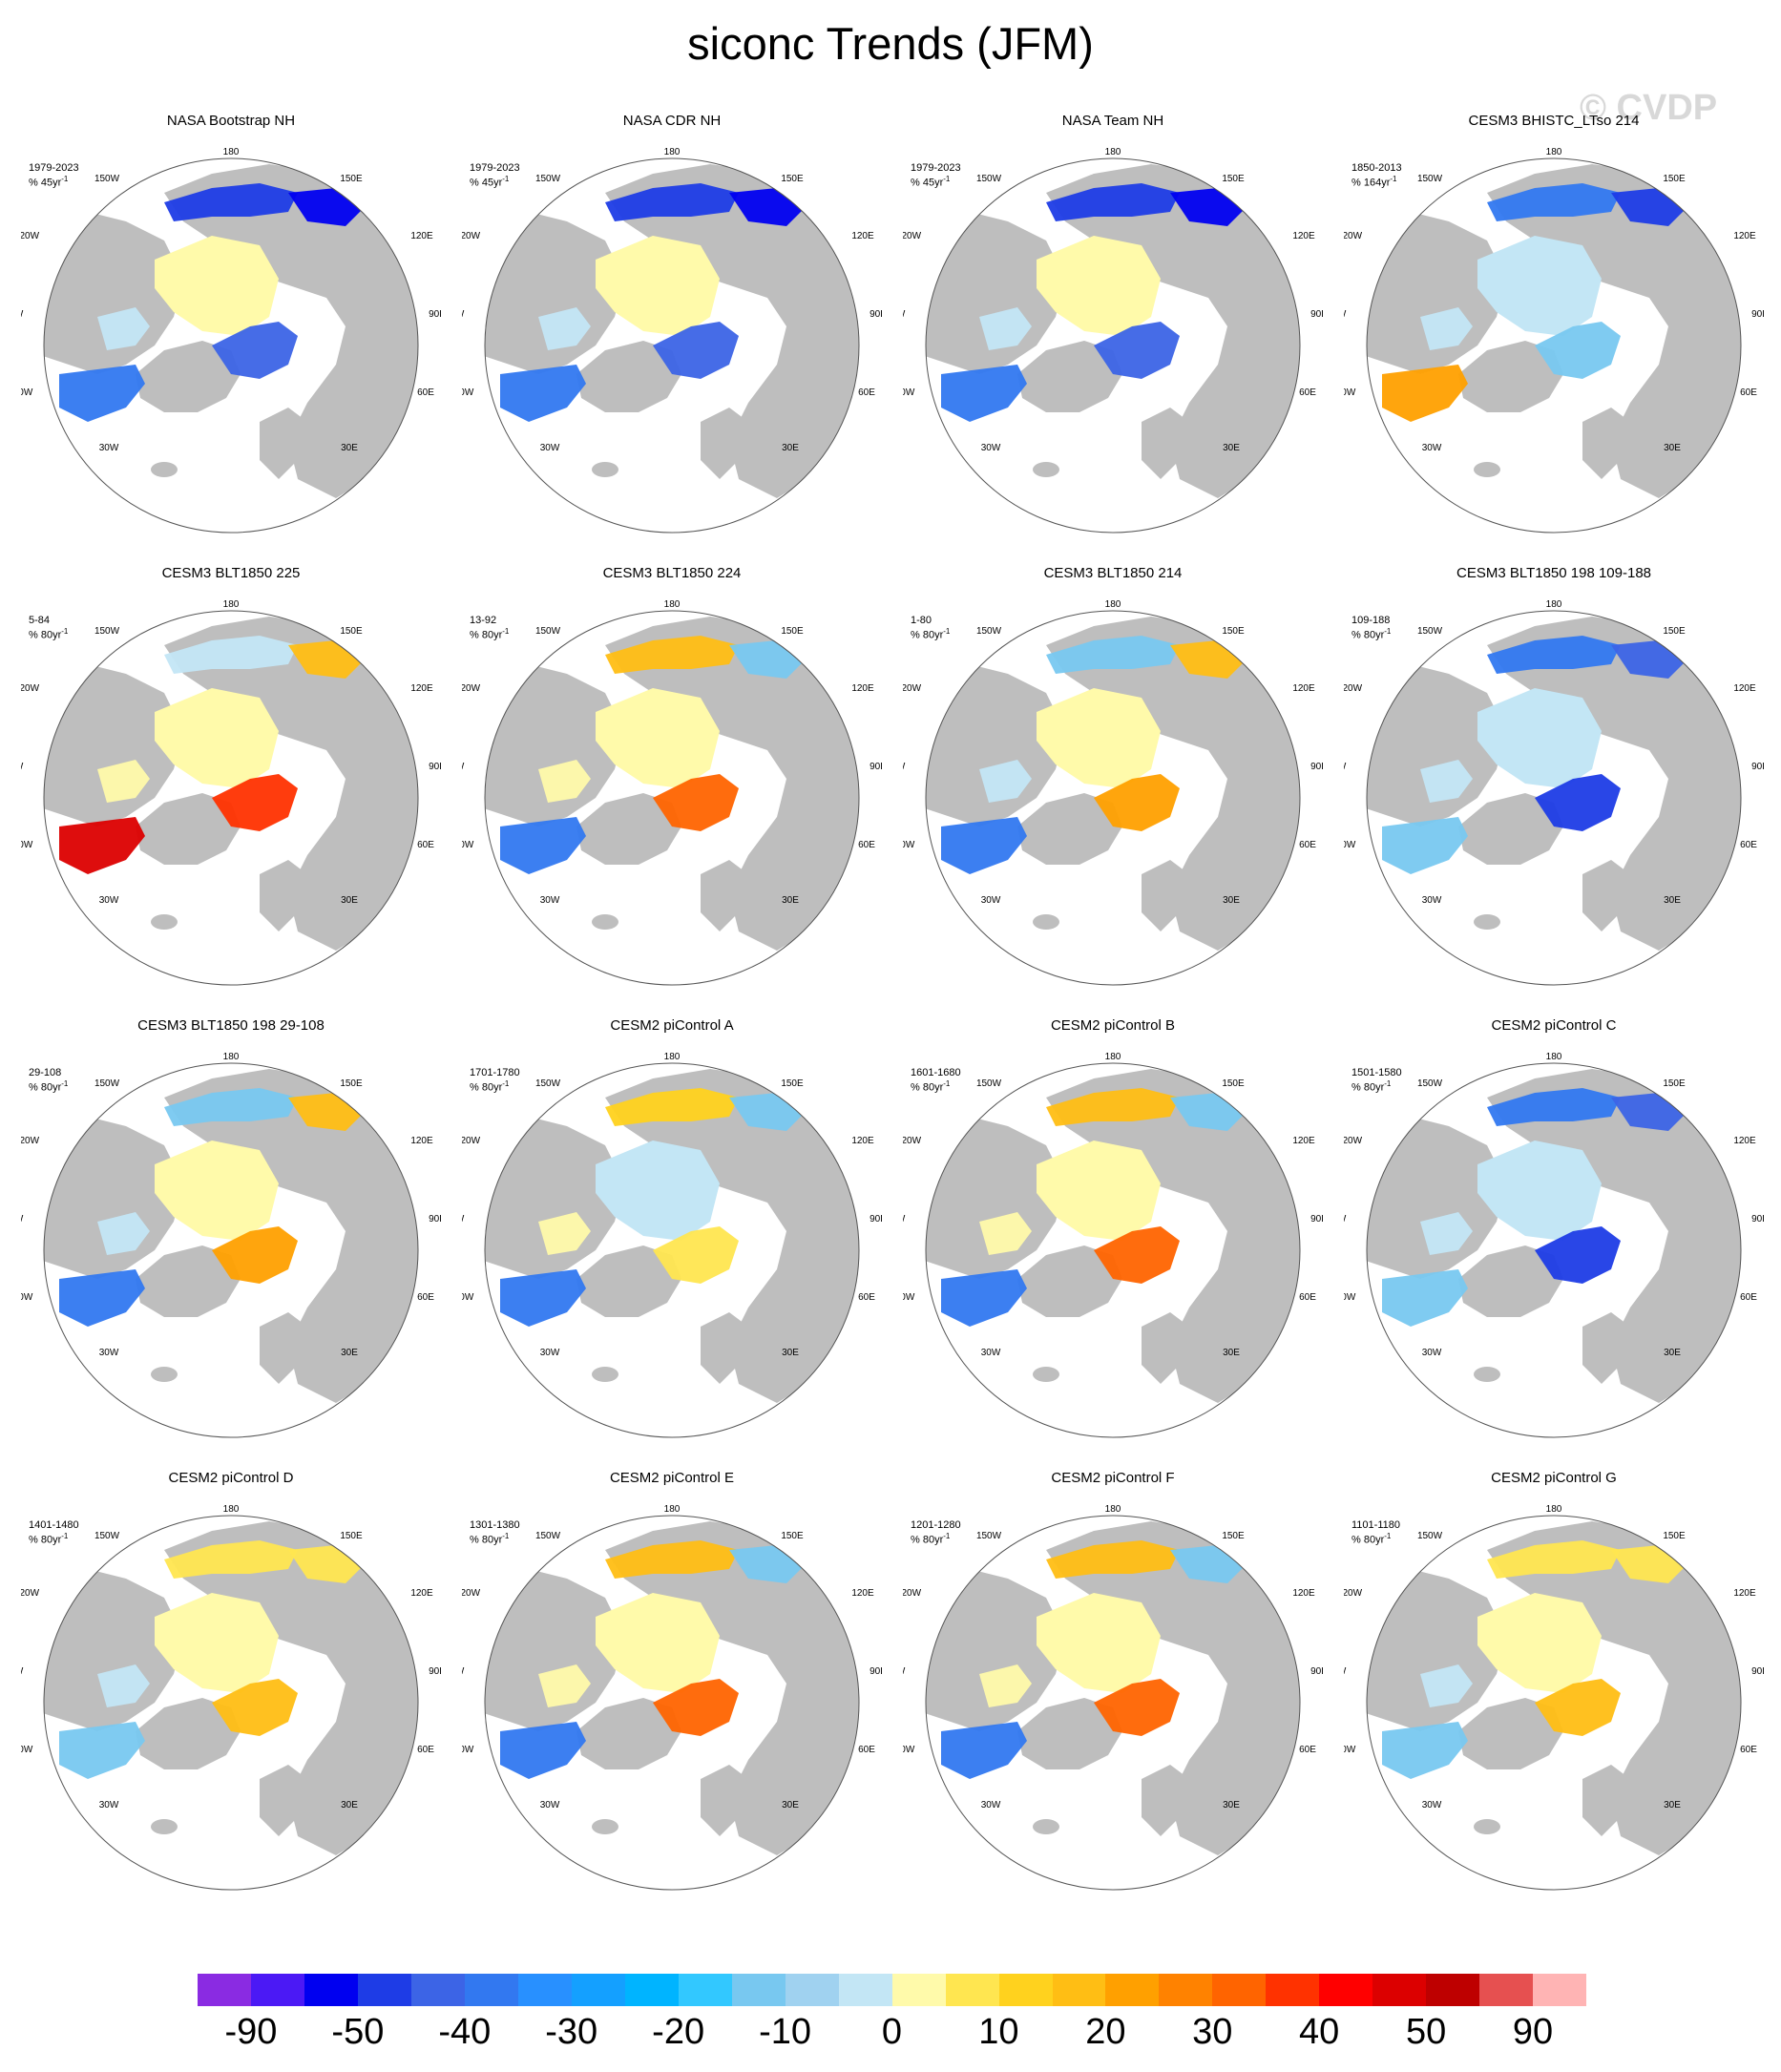 Image resolution: width=1781 pixels, height=2072 pixels. Describe the element at coordinates (890, 43) in the screenshot. I see `figure-title: siconc Trends (JFM)` at that location.